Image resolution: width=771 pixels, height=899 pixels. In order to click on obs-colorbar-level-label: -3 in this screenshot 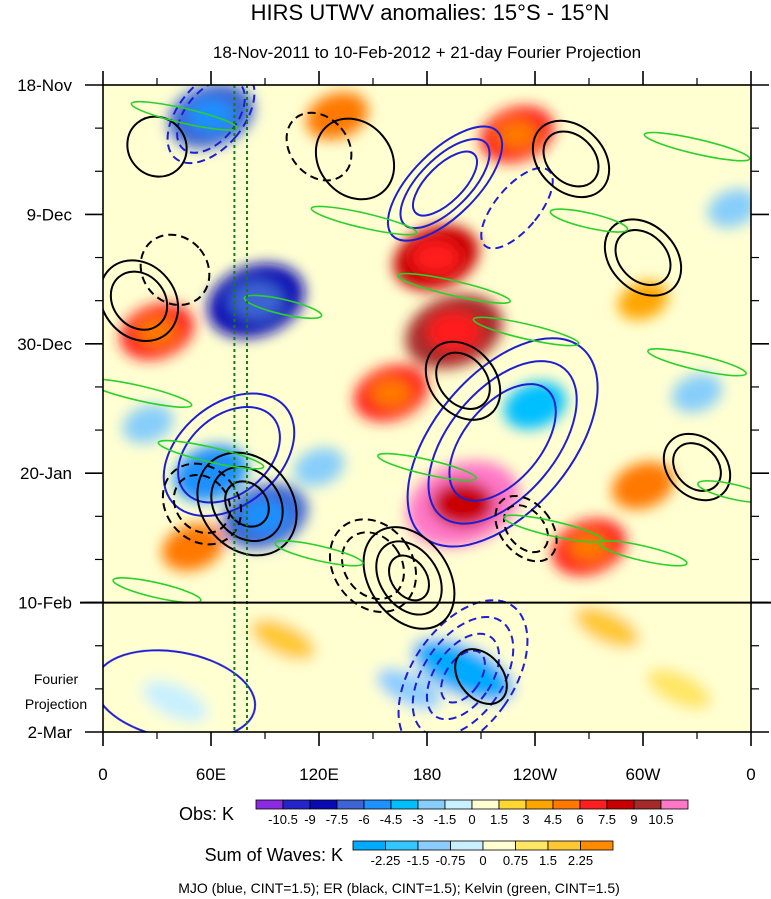, I will do `click(418, 819)`.